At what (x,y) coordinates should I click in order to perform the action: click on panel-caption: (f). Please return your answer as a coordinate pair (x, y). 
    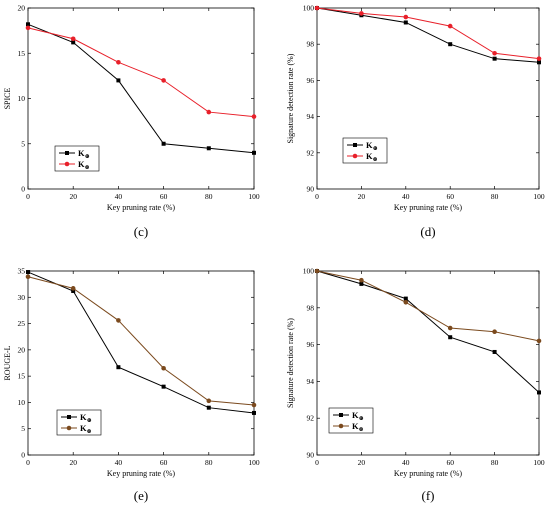
    Looking at the image, I should click on (428, 495).